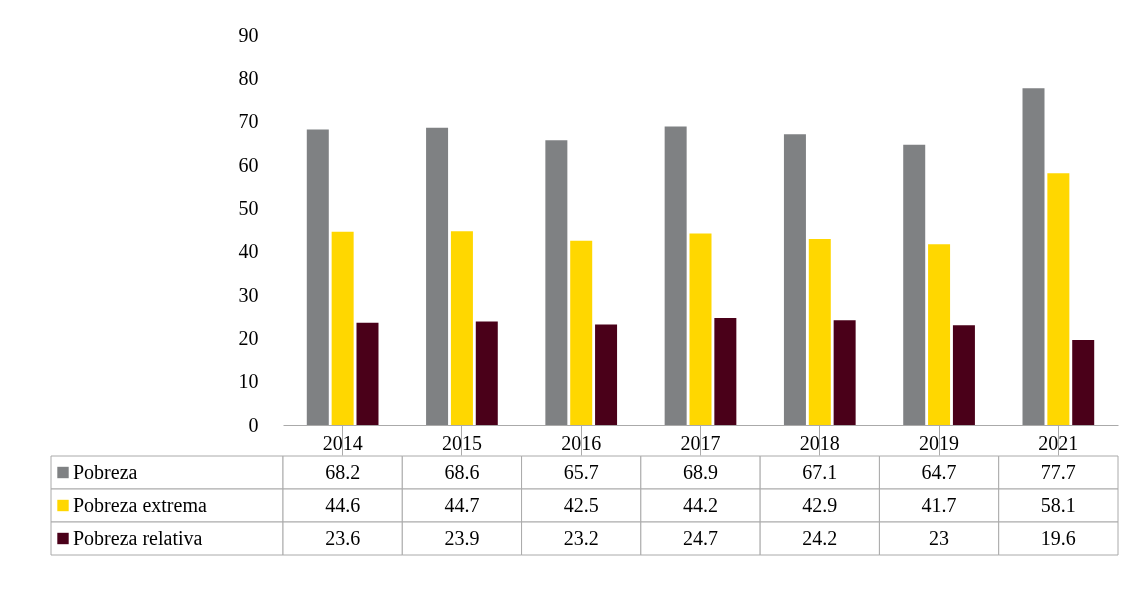  I want to click on y-tick-label: 30, so click(248, 294).